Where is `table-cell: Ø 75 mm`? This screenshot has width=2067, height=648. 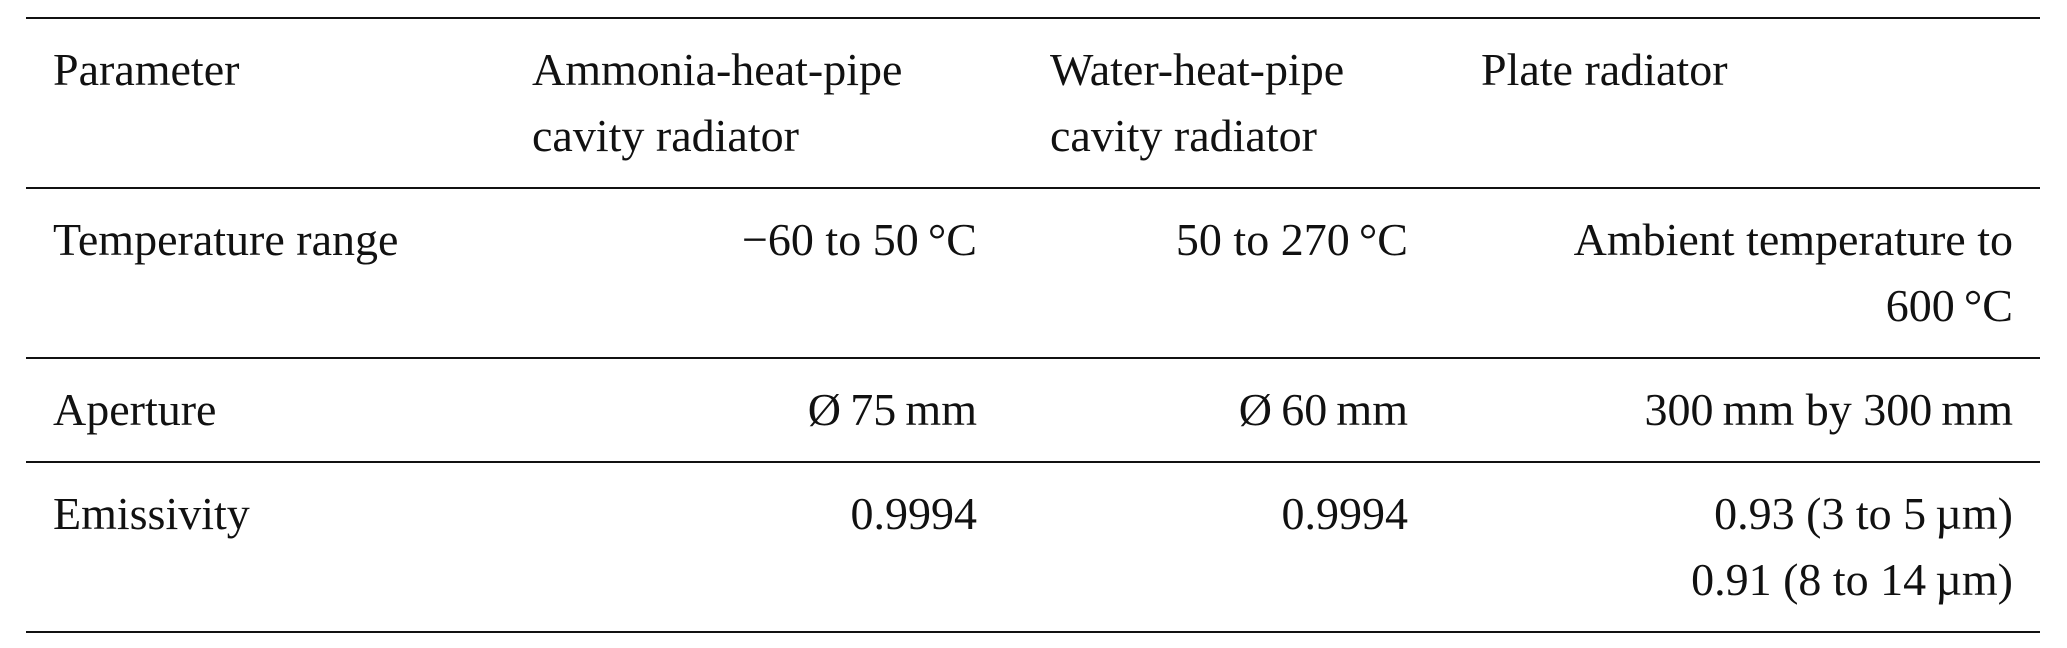
table-cell: Ø 75 mm is located at coordinates (769, 410).